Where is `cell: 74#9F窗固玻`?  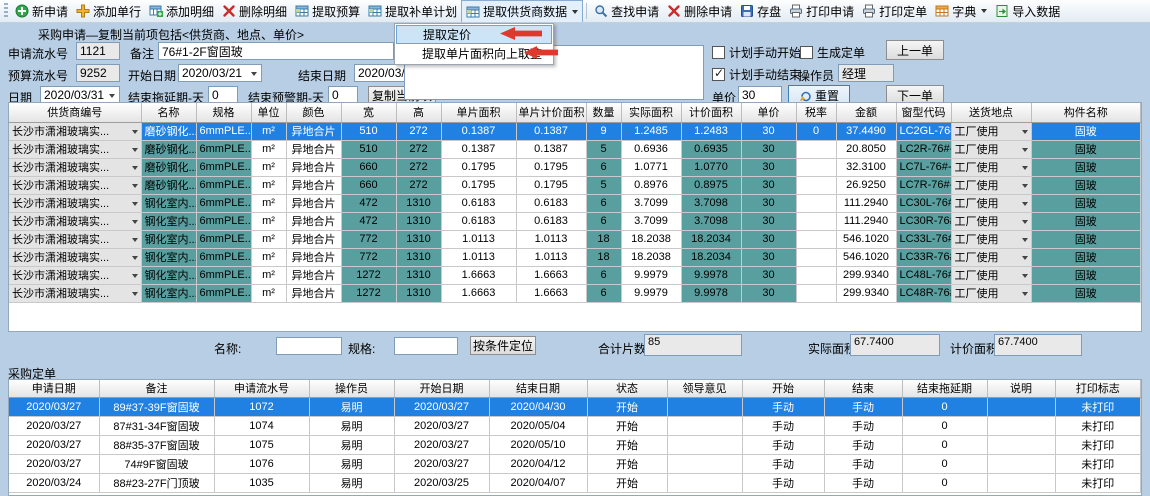
cell: 74#9F窗固玻 is located at coordinates (157, 464).